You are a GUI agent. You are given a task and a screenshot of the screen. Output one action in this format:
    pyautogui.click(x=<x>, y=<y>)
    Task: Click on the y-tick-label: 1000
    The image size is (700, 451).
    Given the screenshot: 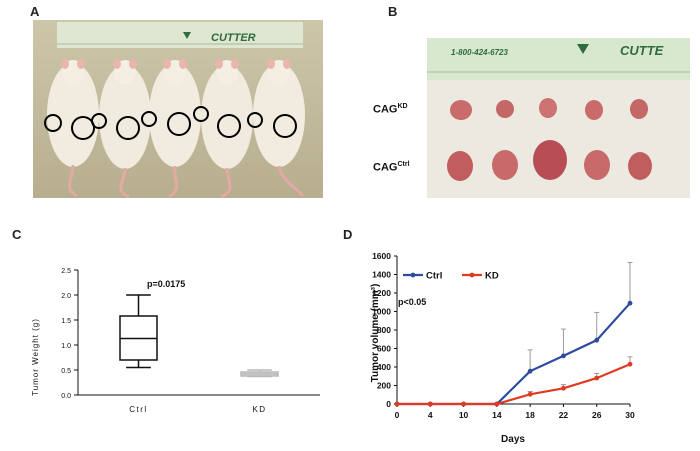 What is the action you would take?
    pyautogui.click(x=381, y=312)
    